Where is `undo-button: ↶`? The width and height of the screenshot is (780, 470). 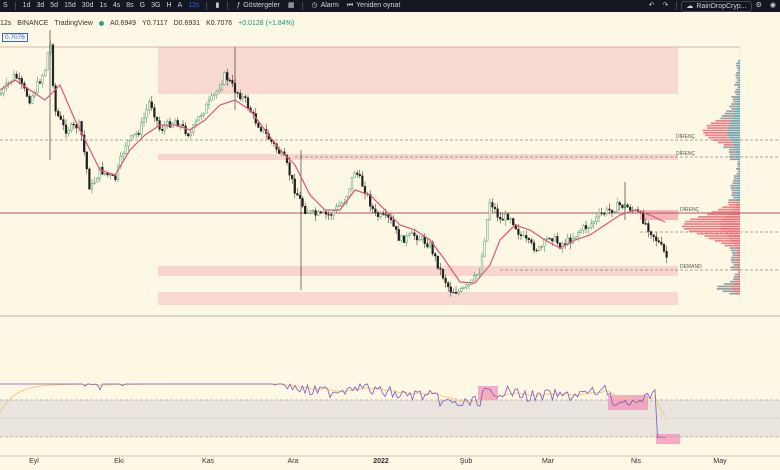 undo-button: ↶ is located at coordinates (652, 6).